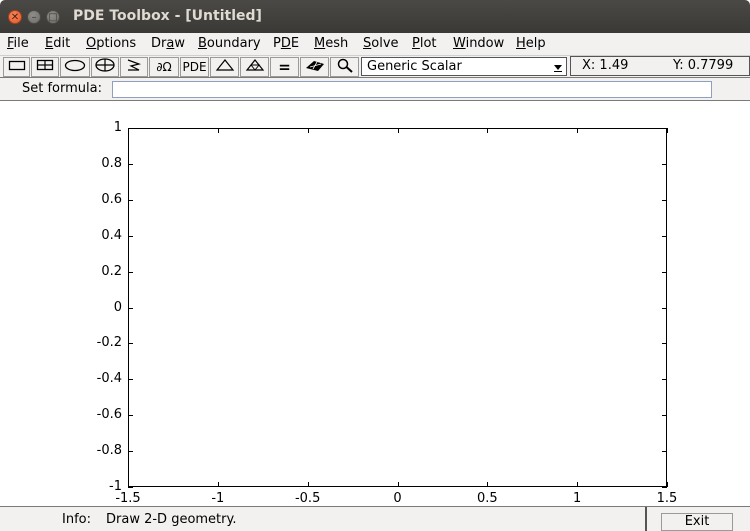 This screenshot has width=750, height=531. What do you see at coordinates (344, 67) in the screenshot?
I see `zoom-button` at bounding box center [344, 67].